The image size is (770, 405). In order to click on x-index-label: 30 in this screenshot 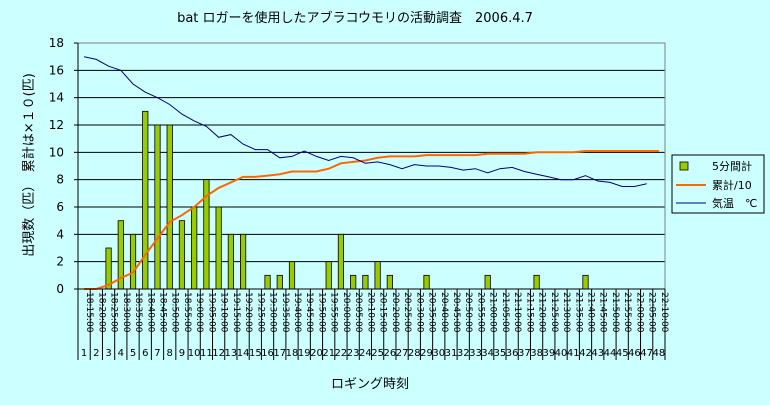, I will do `click(438, 353)`.